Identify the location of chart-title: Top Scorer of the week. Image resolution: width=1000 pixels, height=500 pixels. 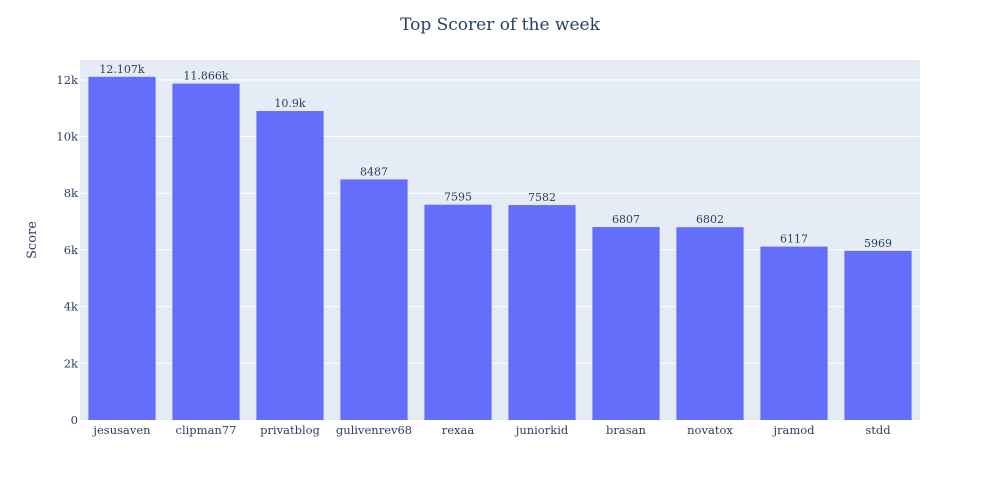
(500, 25).